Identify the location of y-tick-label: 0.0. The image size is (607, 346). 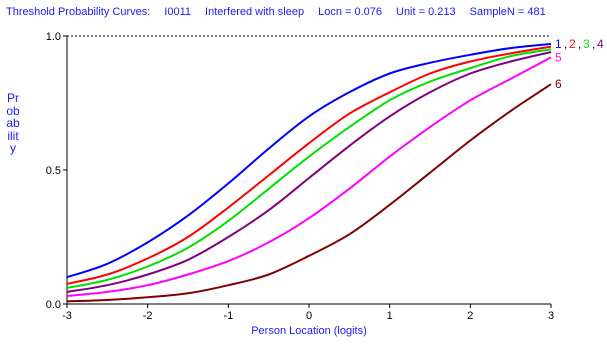
(53, 305).